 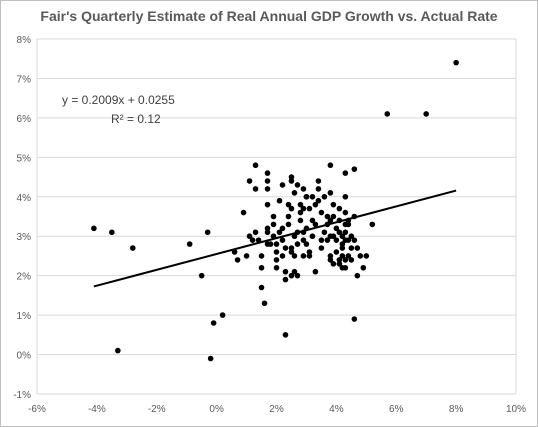 What do you see at coordinates (216, 409) in the screenshot?
I see `x-tick-label: 0%` at bounding box center [216, 409].